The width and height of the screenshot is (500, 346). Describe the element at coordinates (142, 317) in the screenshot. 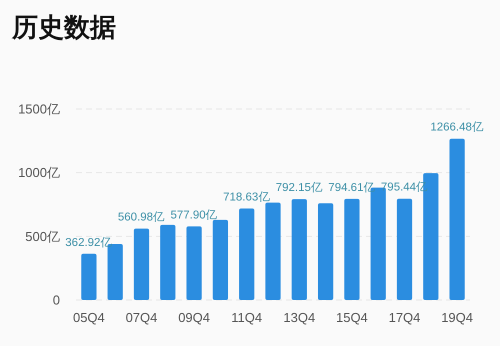

I see `x-tick-label: 07Q4` at that location.